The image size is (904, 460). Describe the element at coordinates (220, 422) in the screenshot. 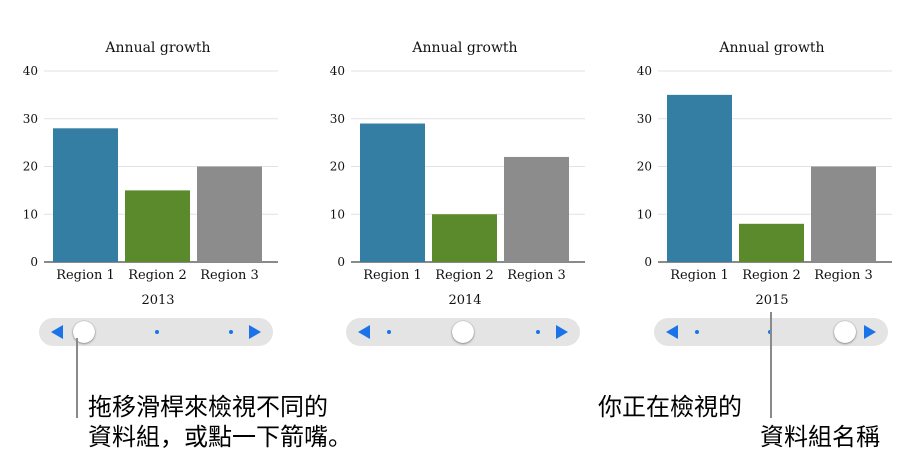

I see `callout-slider-hint: 拖移滑桿來檢視不同的 資料組，或點一下箭嘴。` at that location.